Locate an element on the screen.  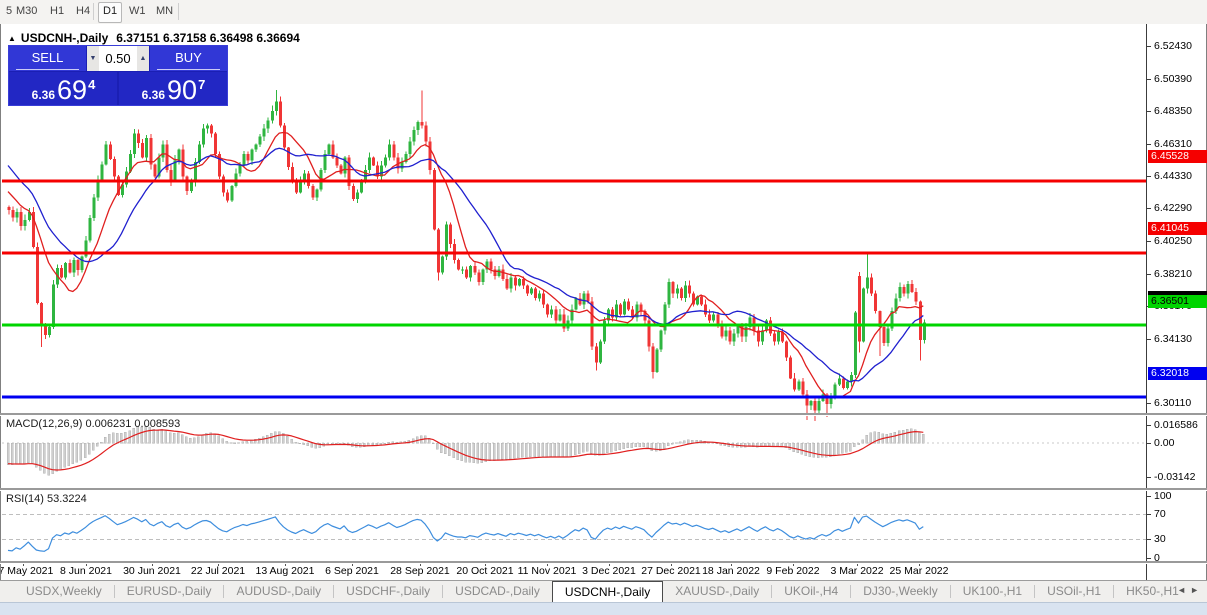
chart-tab-xauusd-daily: XAUUSD-,Daily is located at coordinates (717, 591).